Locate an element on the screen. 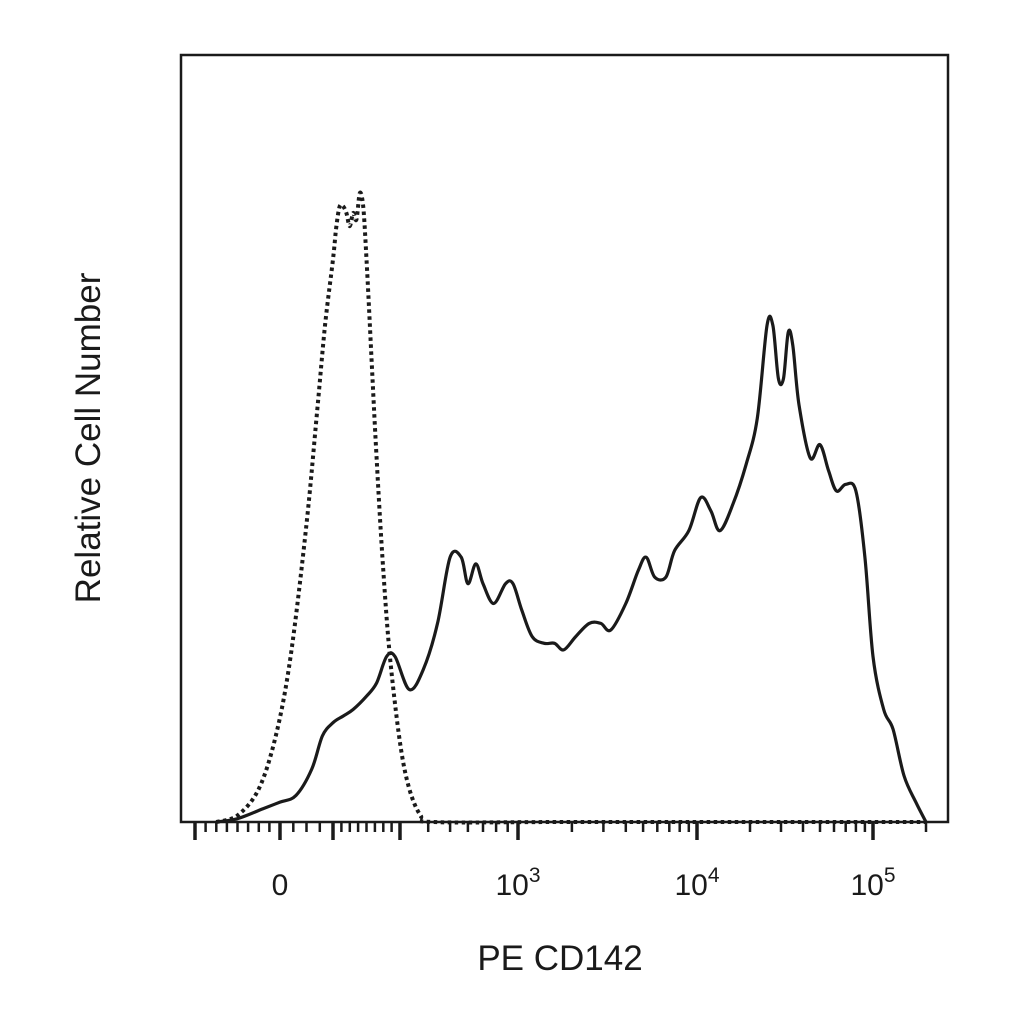  x-tick-label: 10³ is located at coordinates (517, 883).